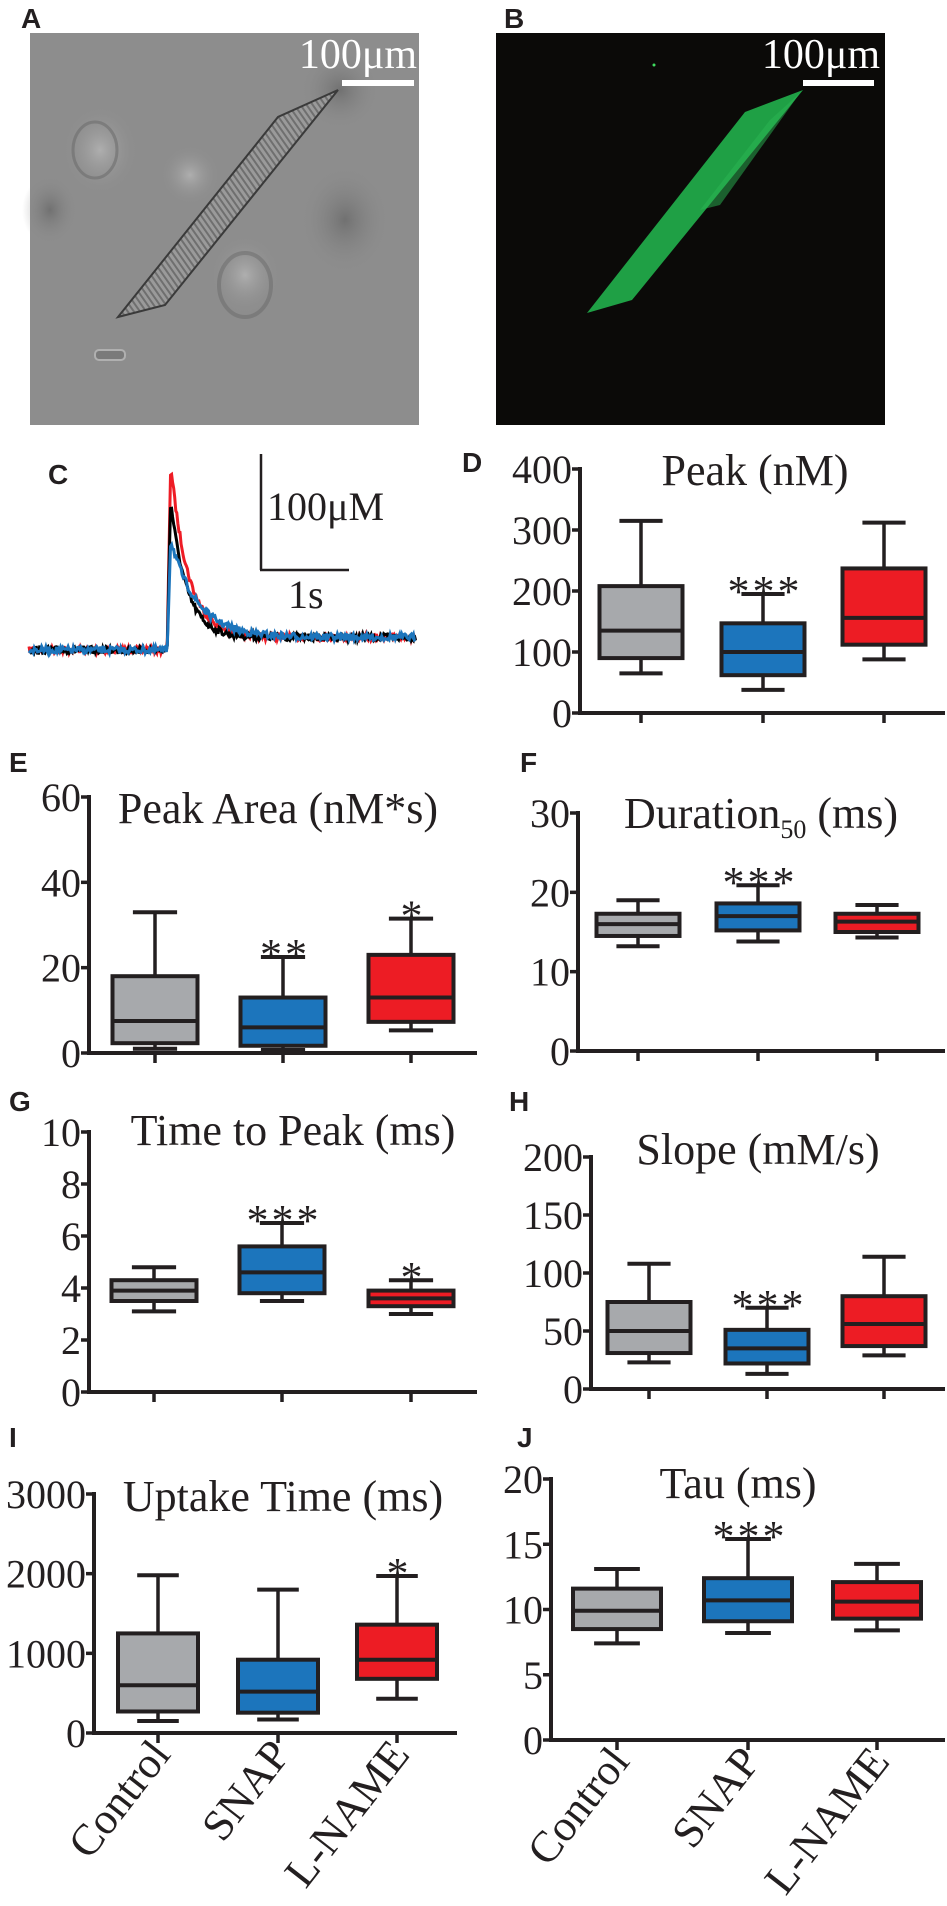 The width and height of the screenshot is (947, 1906). I want to click on y-tick-label: 5, so click(533, 1675).